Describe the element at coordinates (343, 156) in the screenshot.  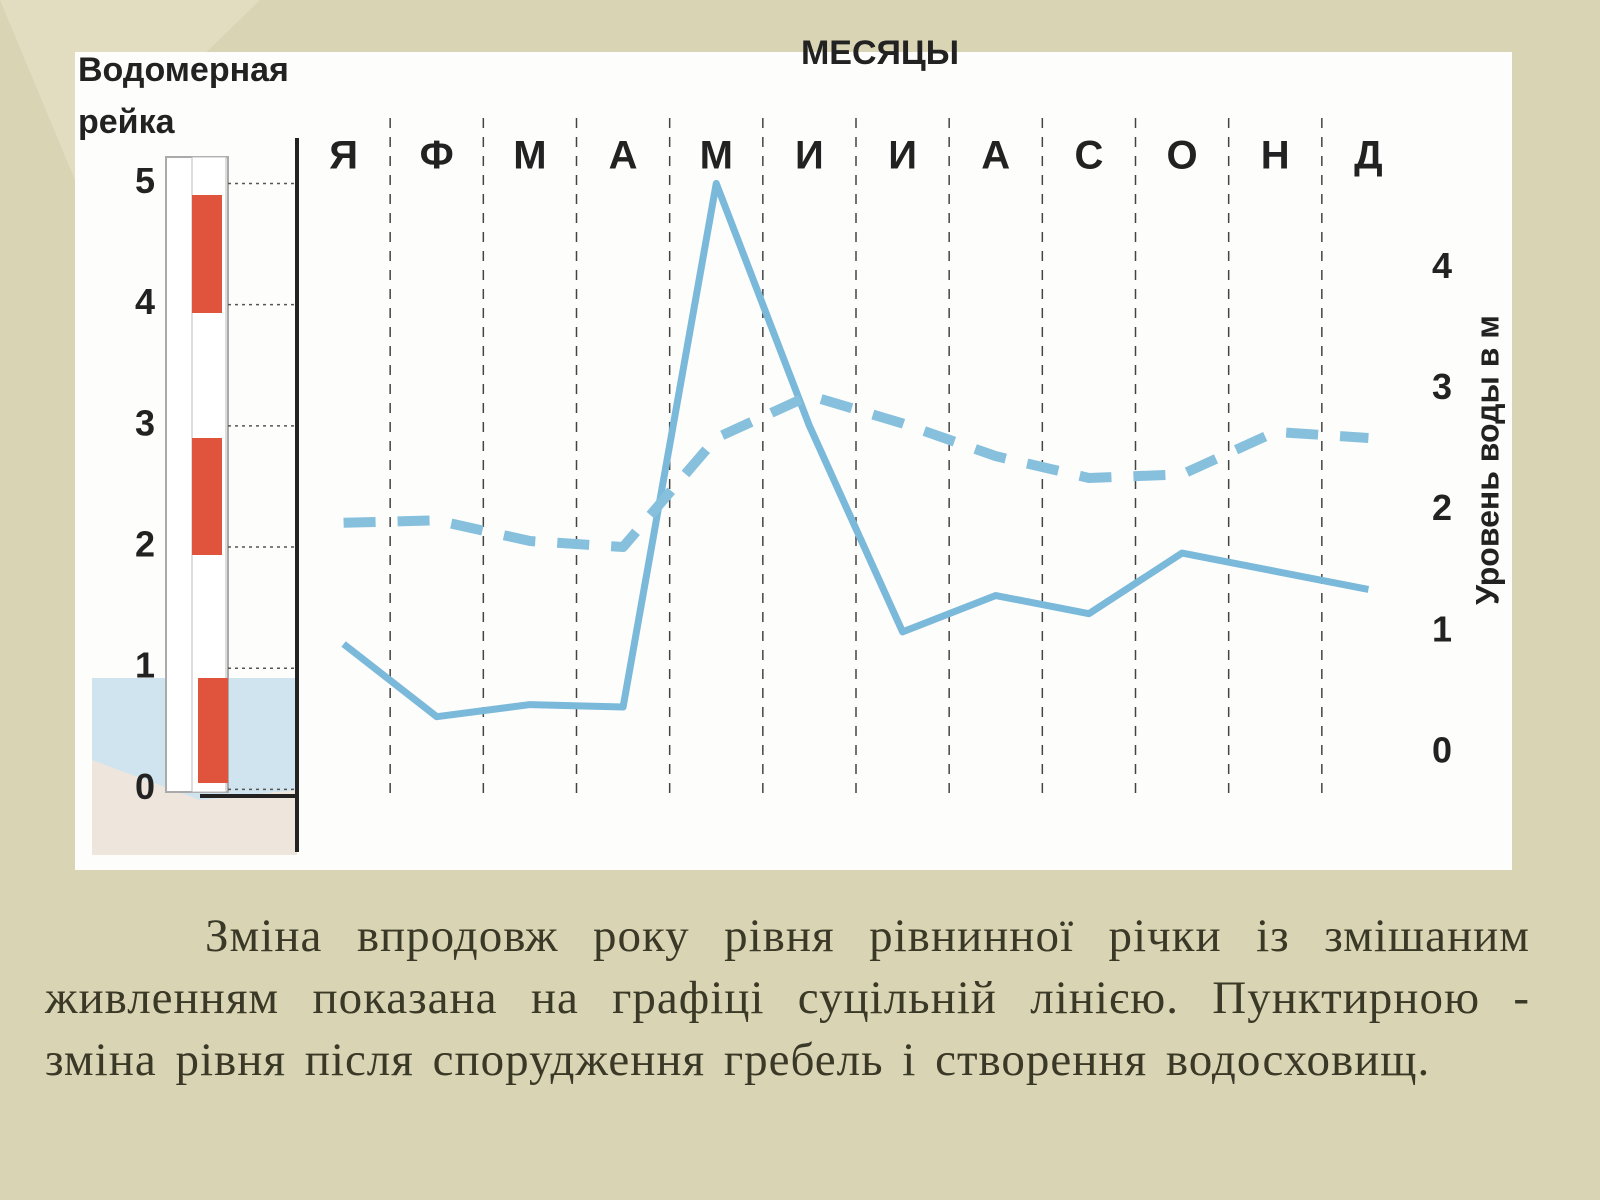
I see `x-tick-label: Я` at that location.